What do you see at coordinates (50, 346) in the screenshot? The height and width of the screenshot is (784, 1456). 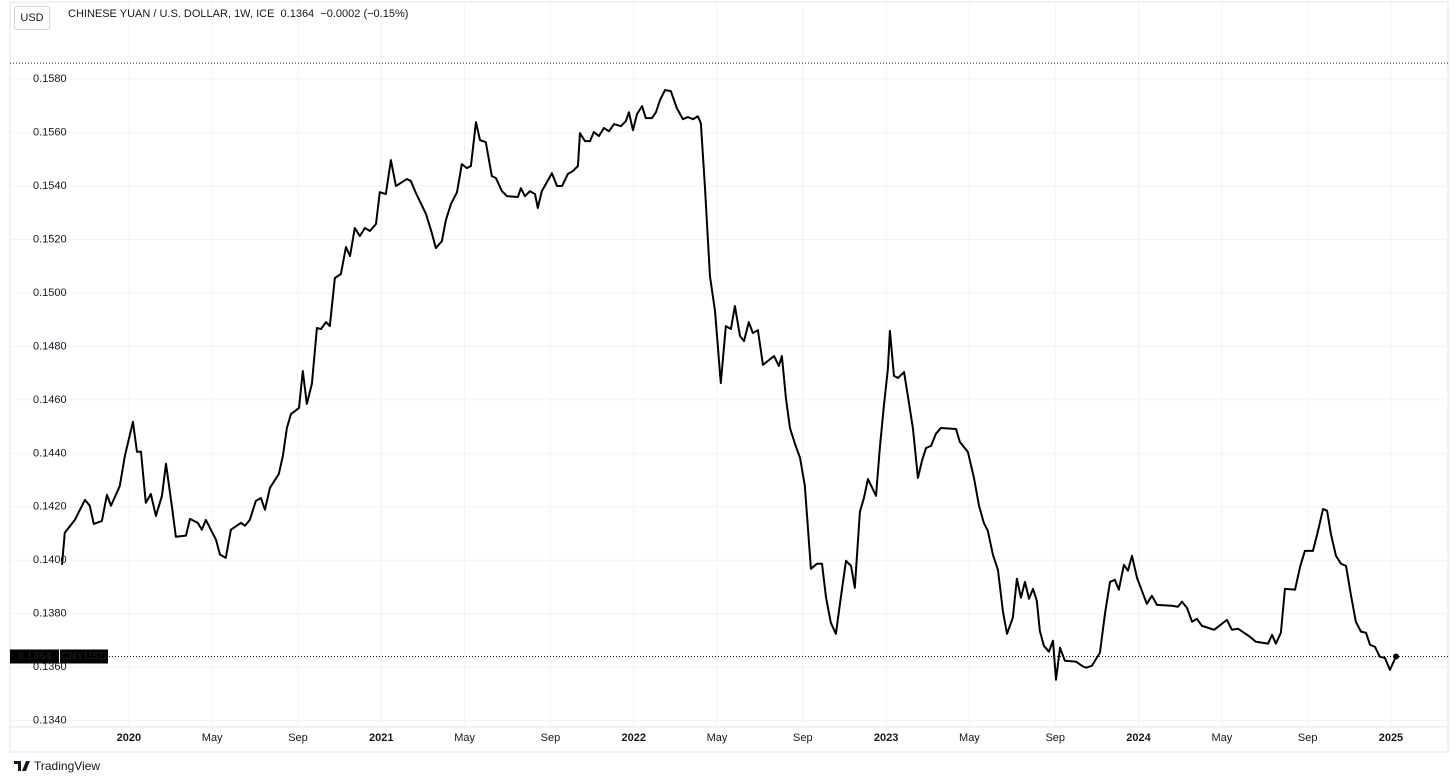 I see `y-tick-label: 0.1480` at bounding box center [50, 346].